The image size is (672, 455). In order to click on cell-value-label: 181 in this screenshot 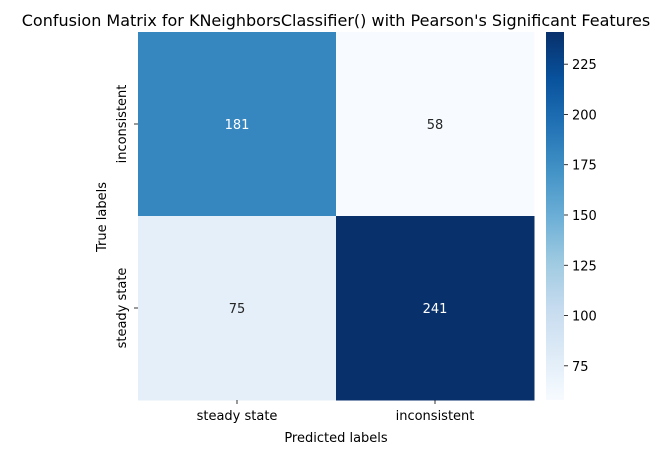, I will do `click(237, 125)`.